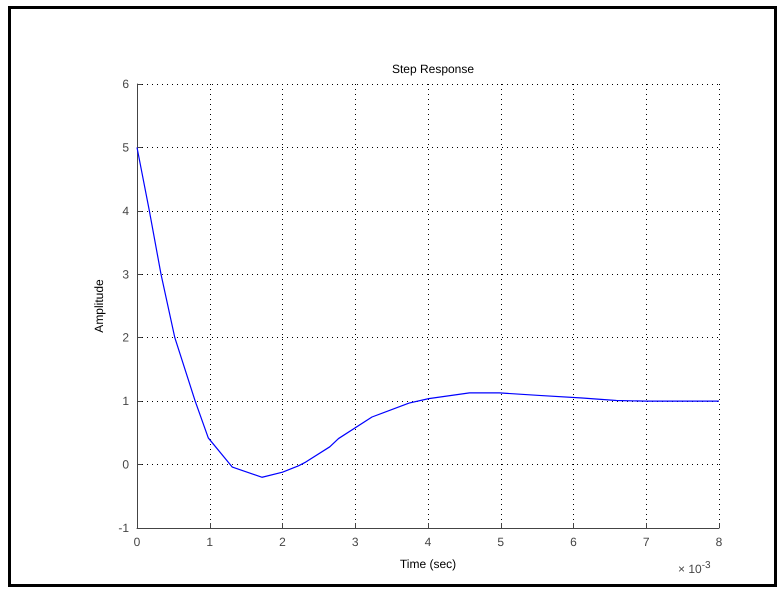  I want to click on y-tick-label: 2, so click(126, 337).